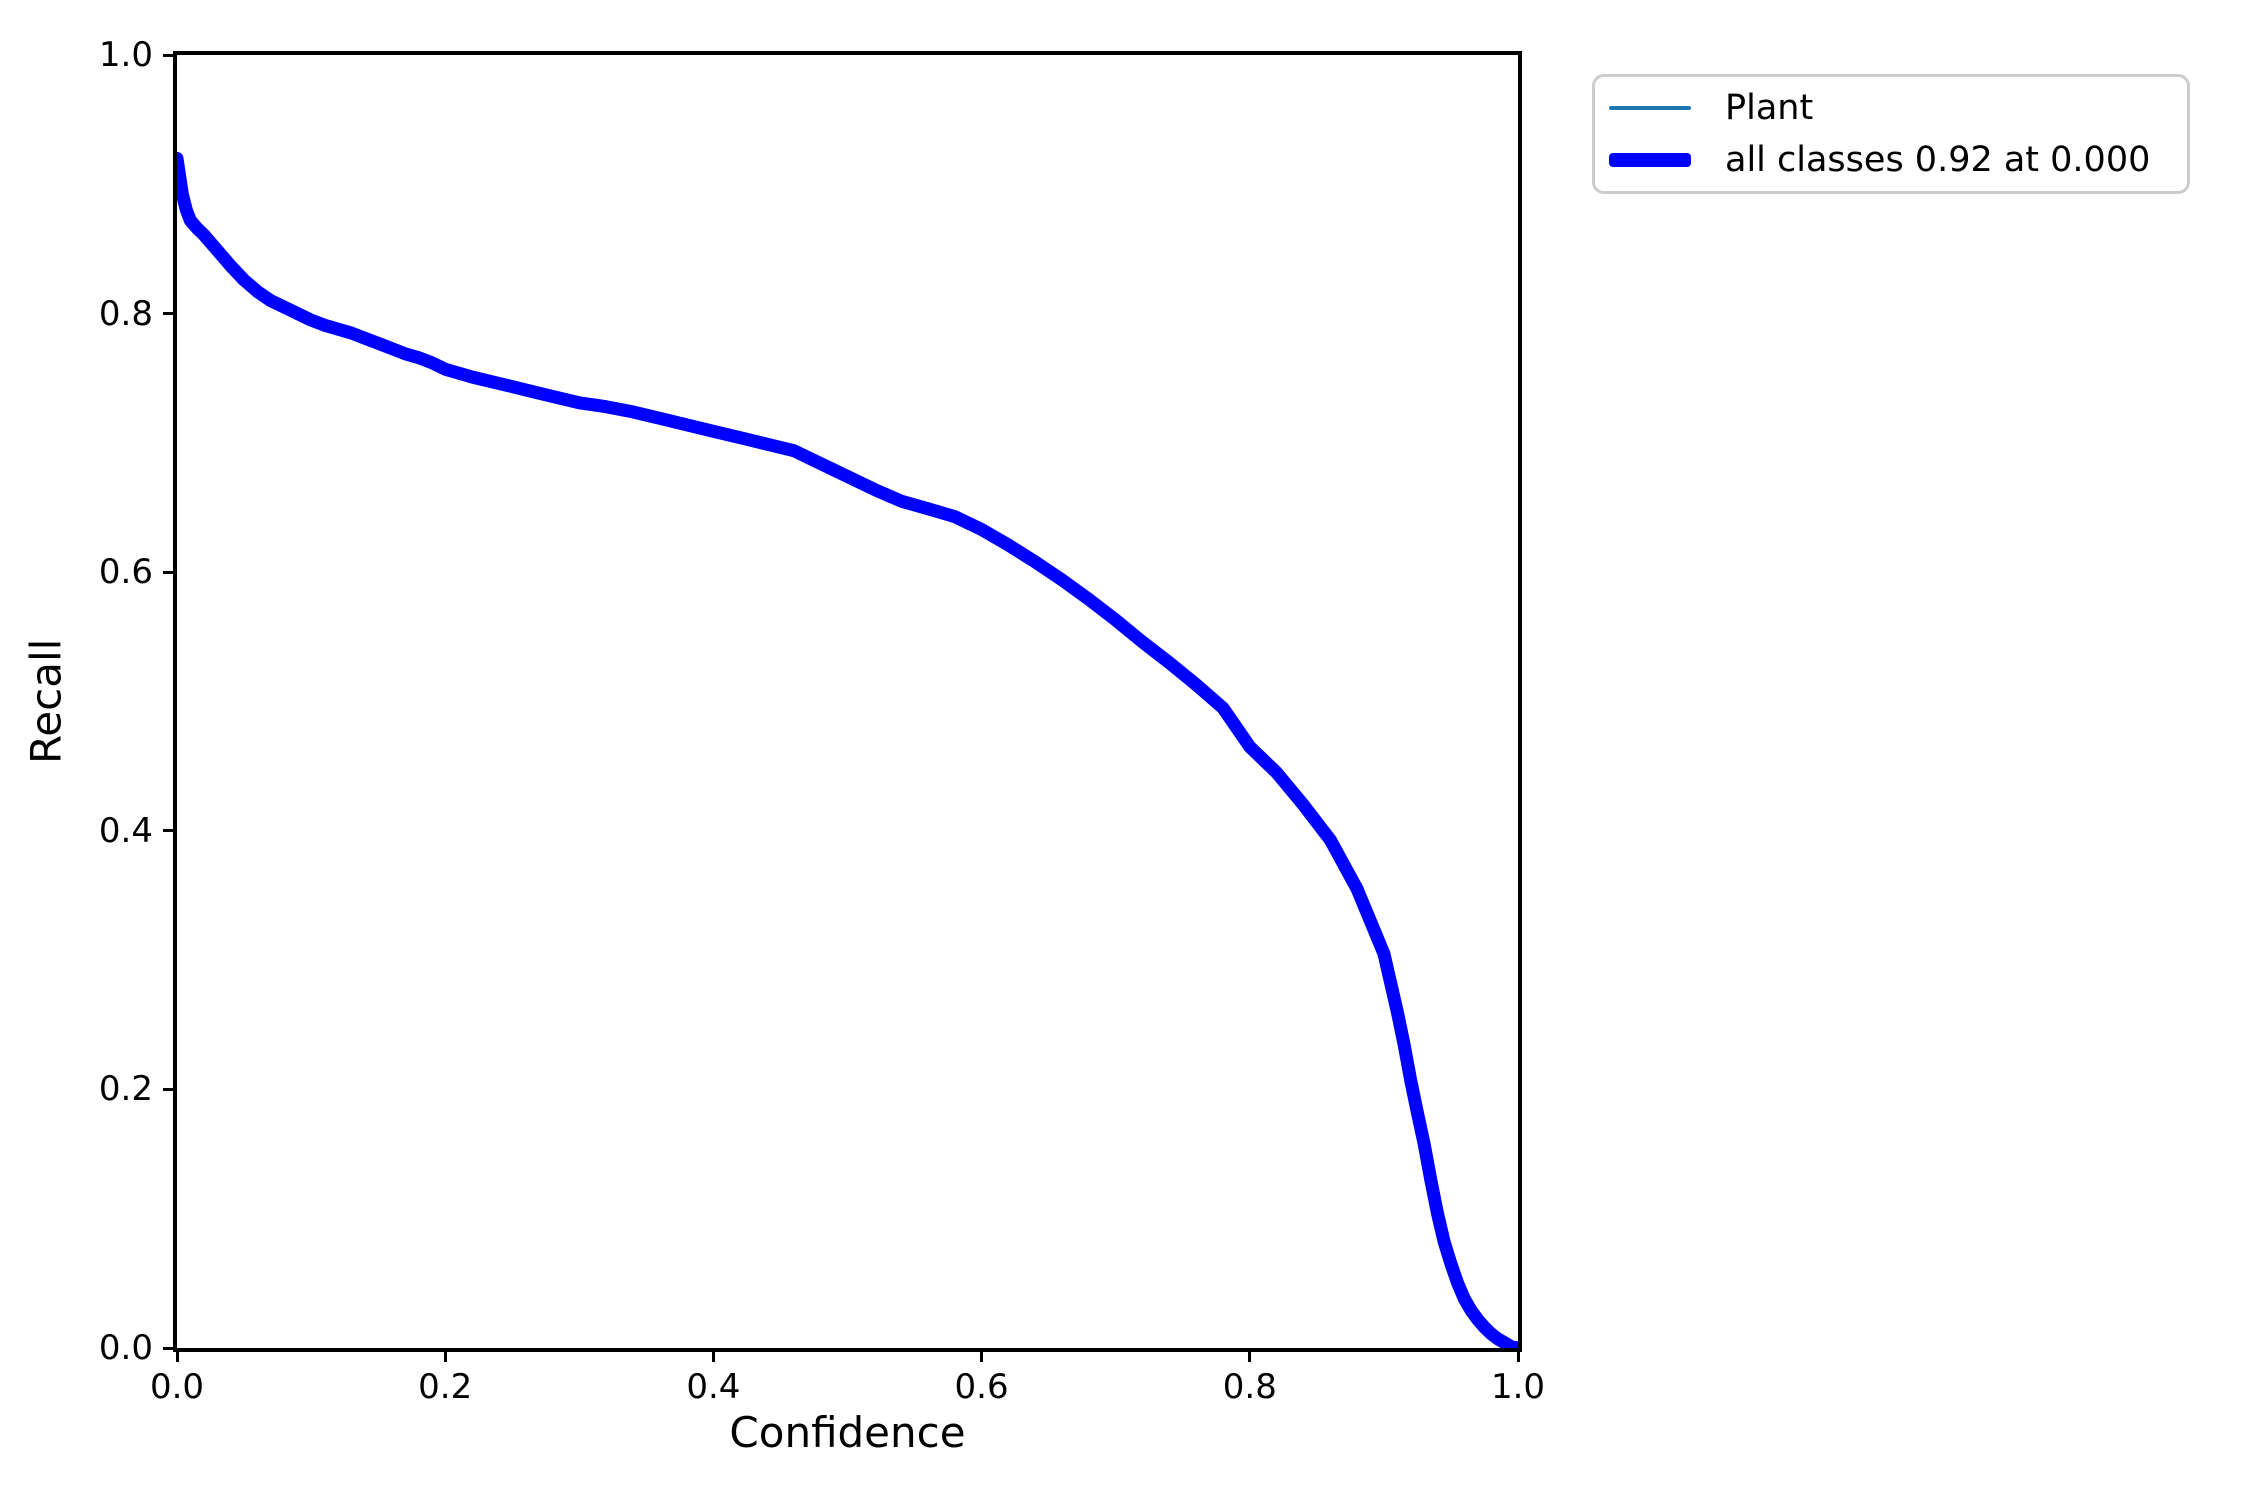 The image size is (2250, 1500). Describe the element at coordinates (125, 1348) in the screenshot. I see `y-tick-label: 0.0` at that location.